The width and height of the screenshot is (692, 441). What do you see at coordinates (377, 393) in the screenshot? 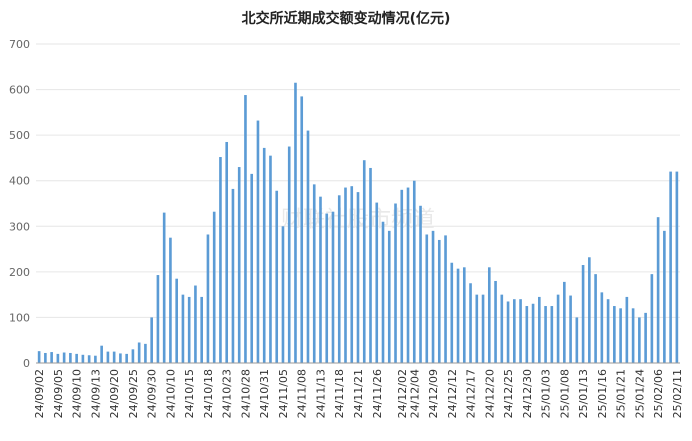
I see `x-tick-label: 24/11/26` at bounding box center [377, 393].